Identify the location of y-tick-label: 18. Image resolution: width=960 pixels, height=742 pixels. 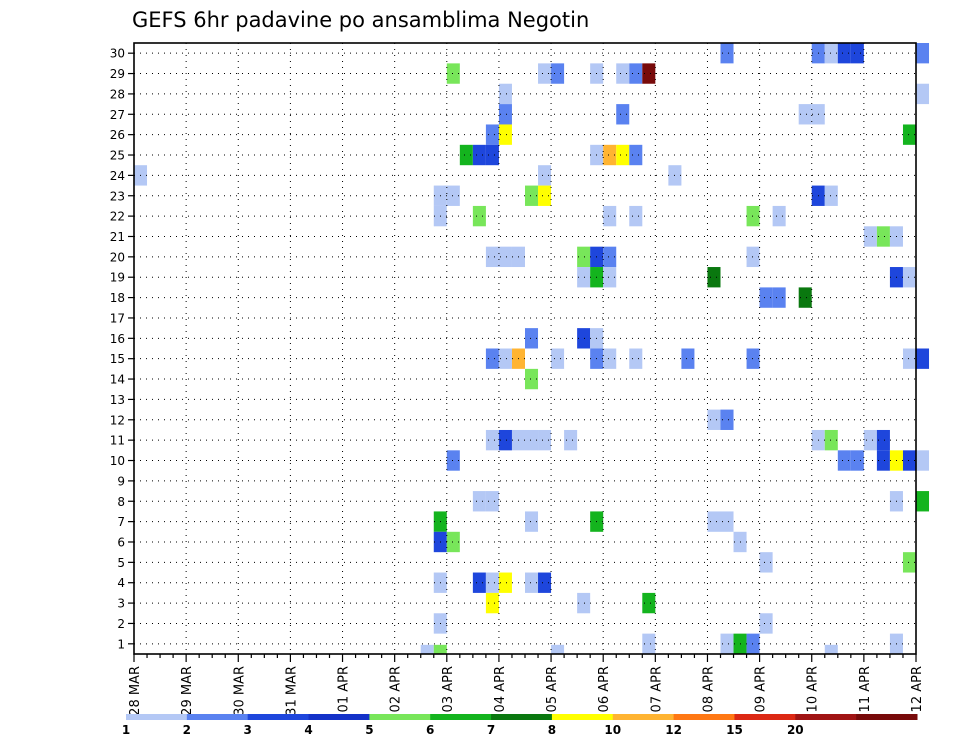
(117, 298).